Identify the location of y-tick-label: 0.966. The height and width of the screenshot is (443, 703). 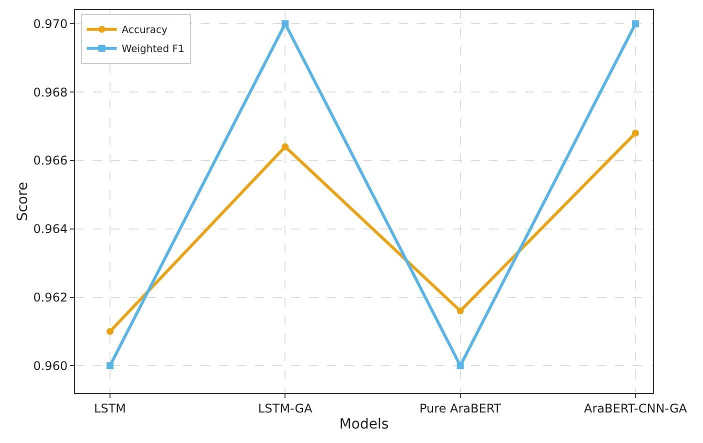
(50, 161).